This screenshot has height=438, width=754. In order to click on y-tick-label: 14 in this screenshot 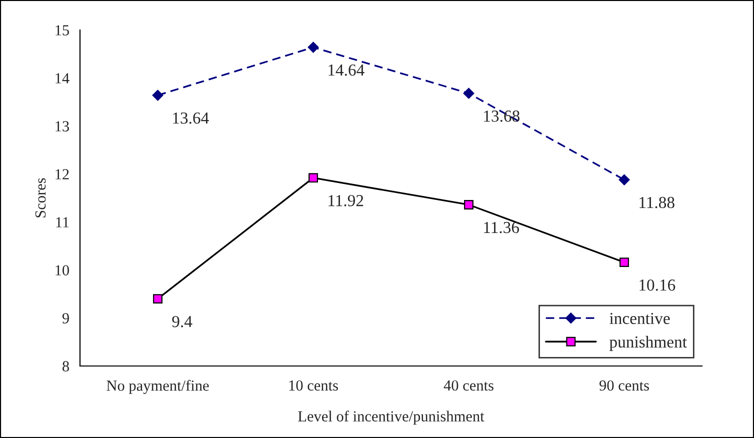, I will do `click(63, 78)`.